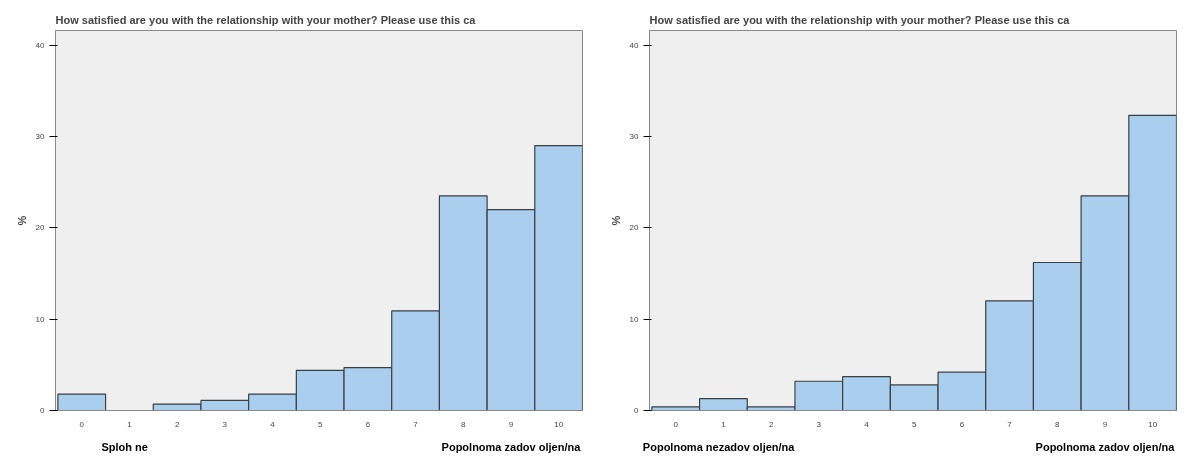  Describe the element at coordinates (82, 402) in the screenshot. I see `bar` at that location.